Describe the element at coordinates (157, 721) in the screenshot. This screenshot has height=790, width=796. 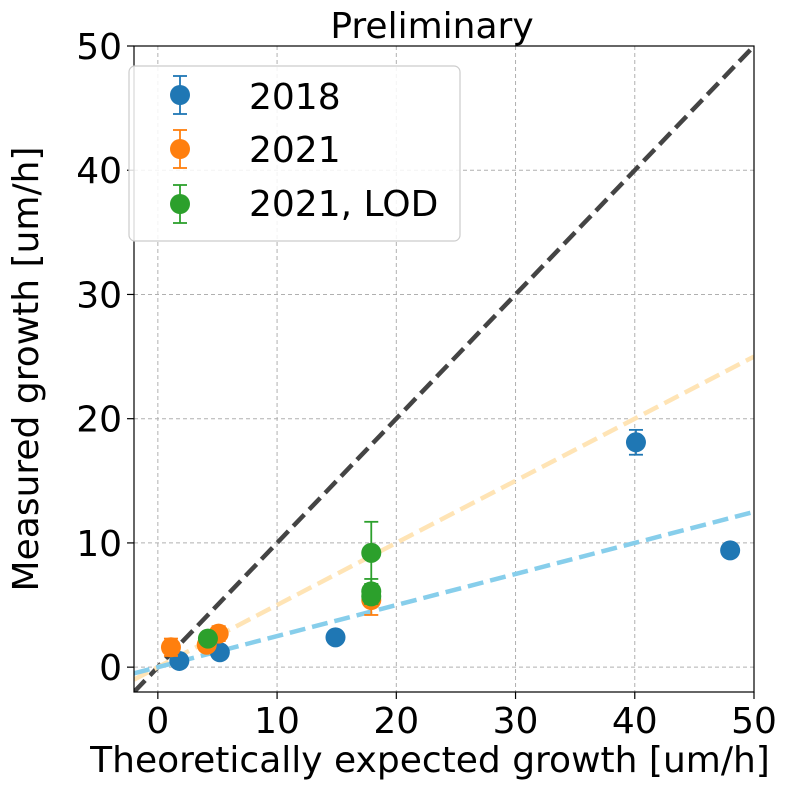
I see `x-tick-label: 0` at that location.